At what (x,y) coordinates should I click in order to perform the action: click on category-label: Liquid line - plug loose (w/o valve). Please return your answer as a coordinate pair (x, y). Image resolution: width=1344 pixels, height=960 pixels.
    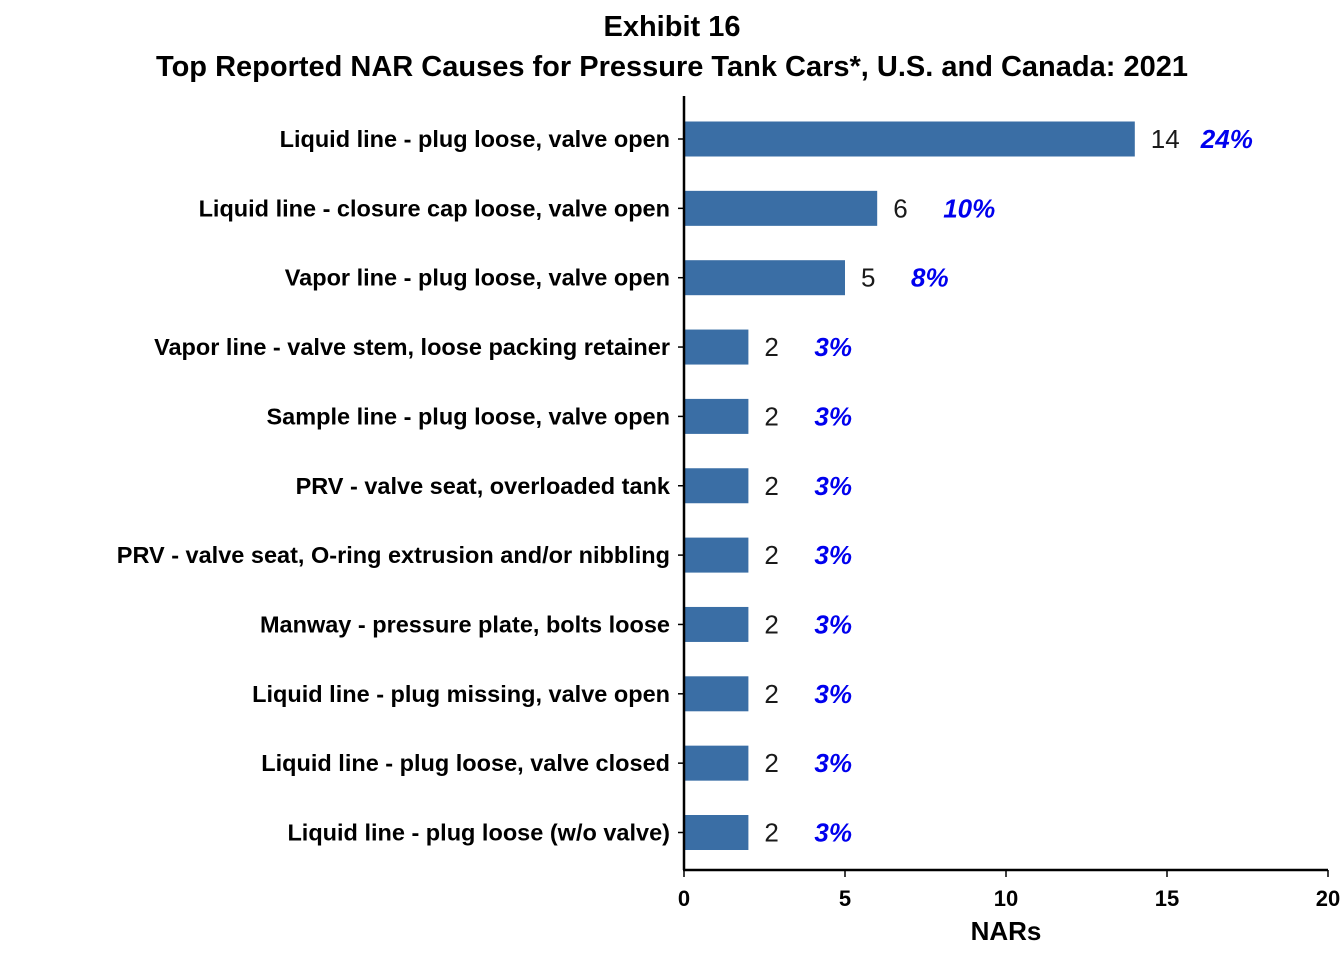
    Looking at the image, I should click on (478, 833).